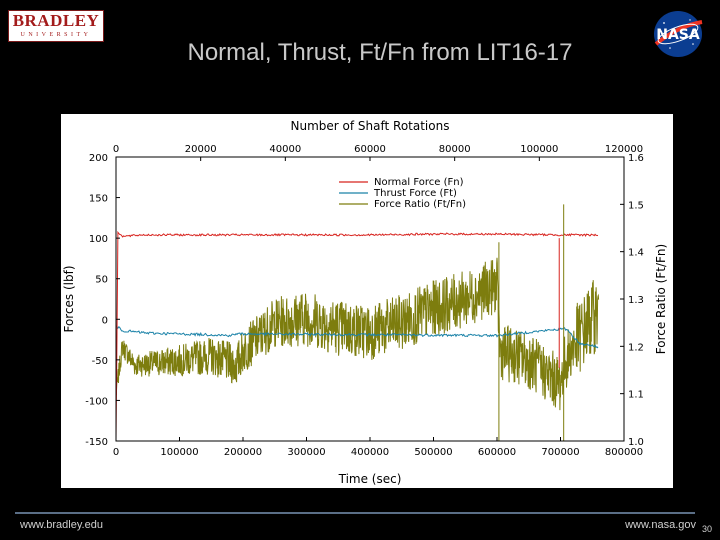 The image size is (720, 540). I want to click on series-line, so click(357, 337).